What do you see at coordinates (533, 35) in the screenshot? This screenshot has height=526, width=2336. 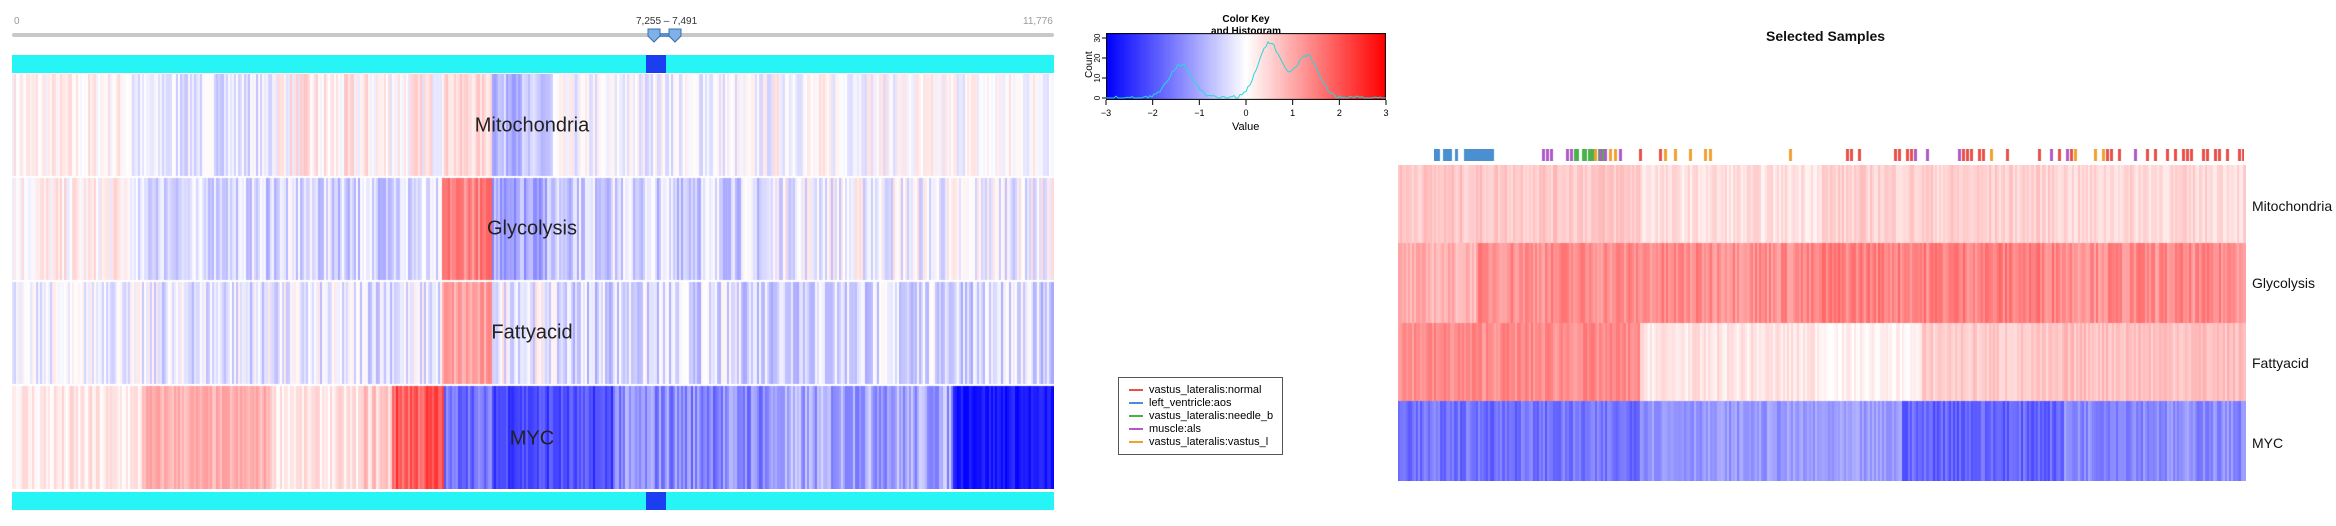 I see `slider-track` at bounding box center [533, 35].